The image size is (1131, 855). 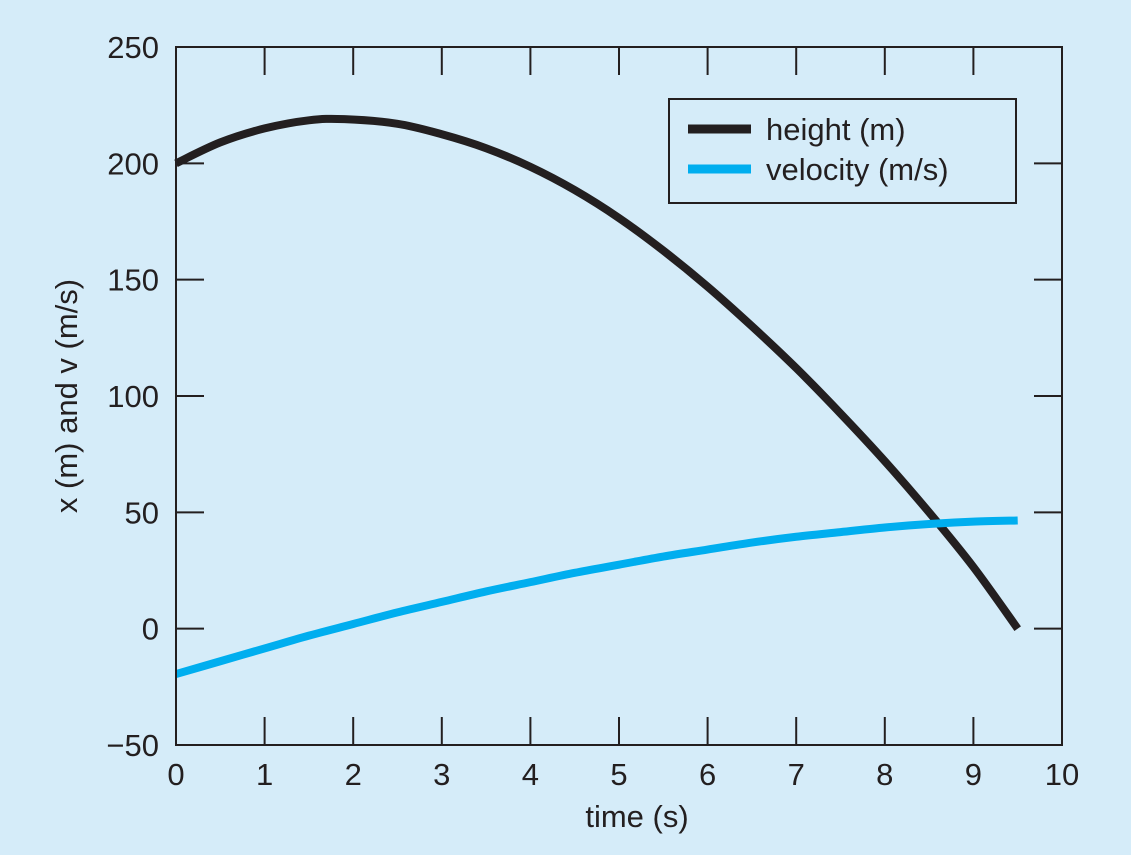 I want to click on x-tick-label-5: 5, so click(x=618, y=774).